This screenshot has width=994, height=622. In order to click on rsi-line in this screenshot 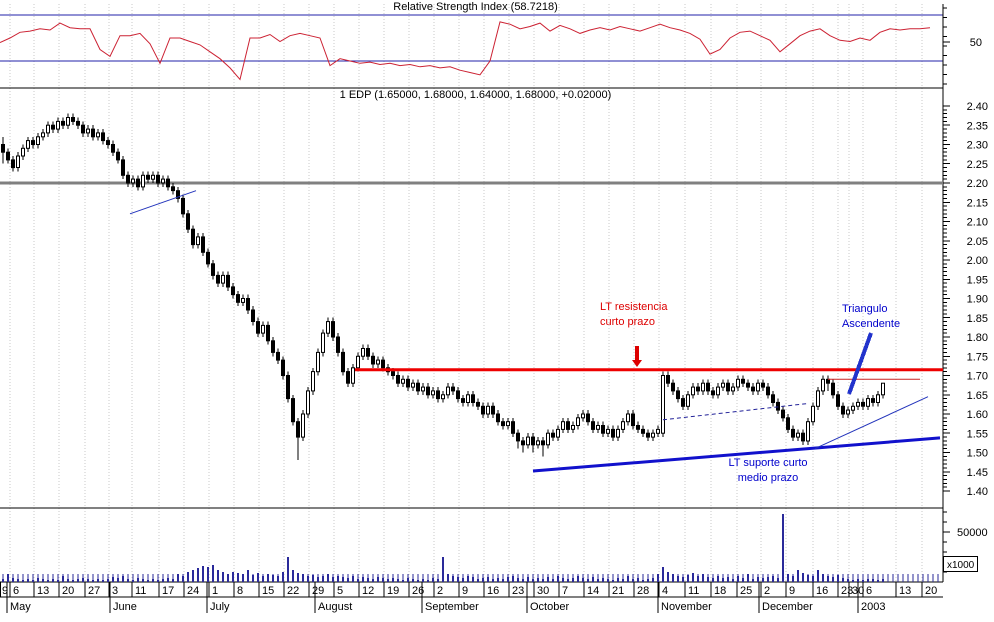, I will do `click(465, 51)`.